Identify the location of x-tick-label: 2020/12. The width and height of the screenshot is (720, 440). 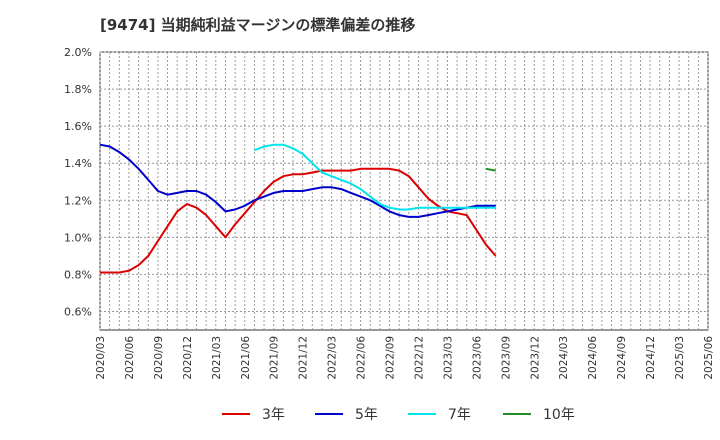
(188, 358).